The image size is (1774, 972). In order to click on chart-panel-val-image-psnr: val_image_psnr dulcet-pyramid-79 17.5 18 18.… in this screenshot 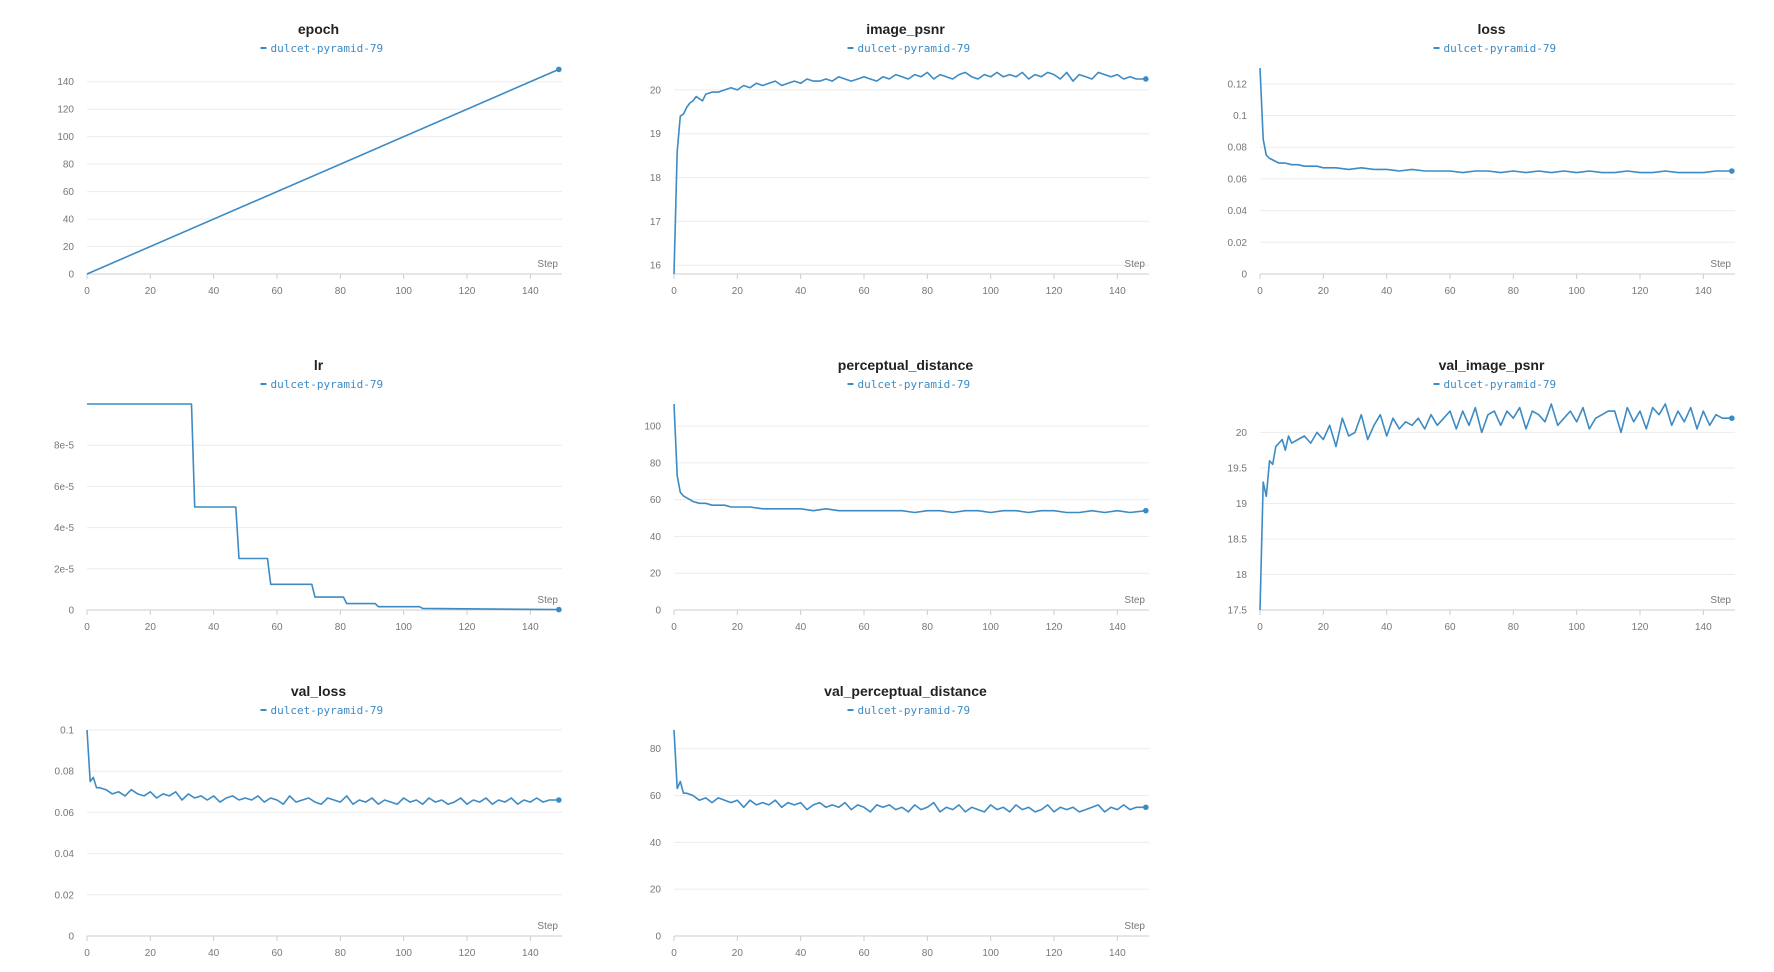, I will do `click(1458, 496)`.